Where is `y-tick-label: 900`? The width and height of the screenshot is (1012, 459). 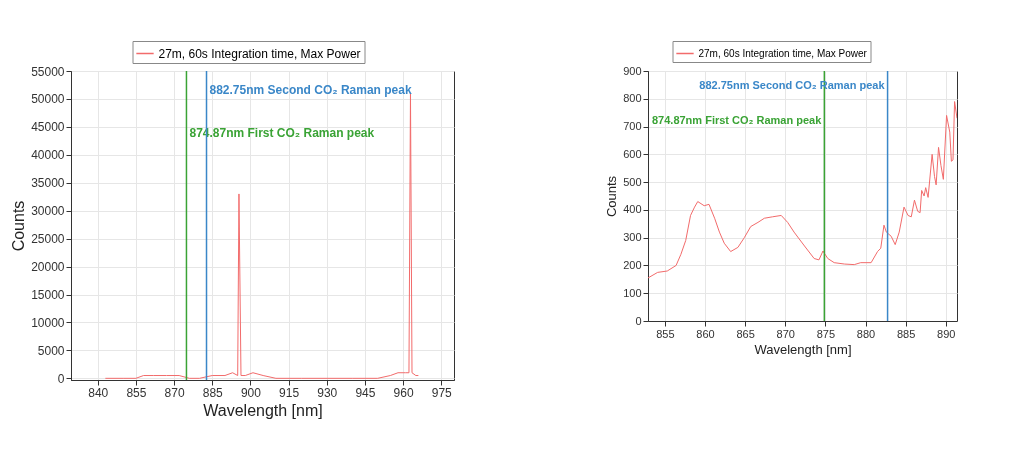 y-tick-label: 900 is located at coordinates (632, 70).